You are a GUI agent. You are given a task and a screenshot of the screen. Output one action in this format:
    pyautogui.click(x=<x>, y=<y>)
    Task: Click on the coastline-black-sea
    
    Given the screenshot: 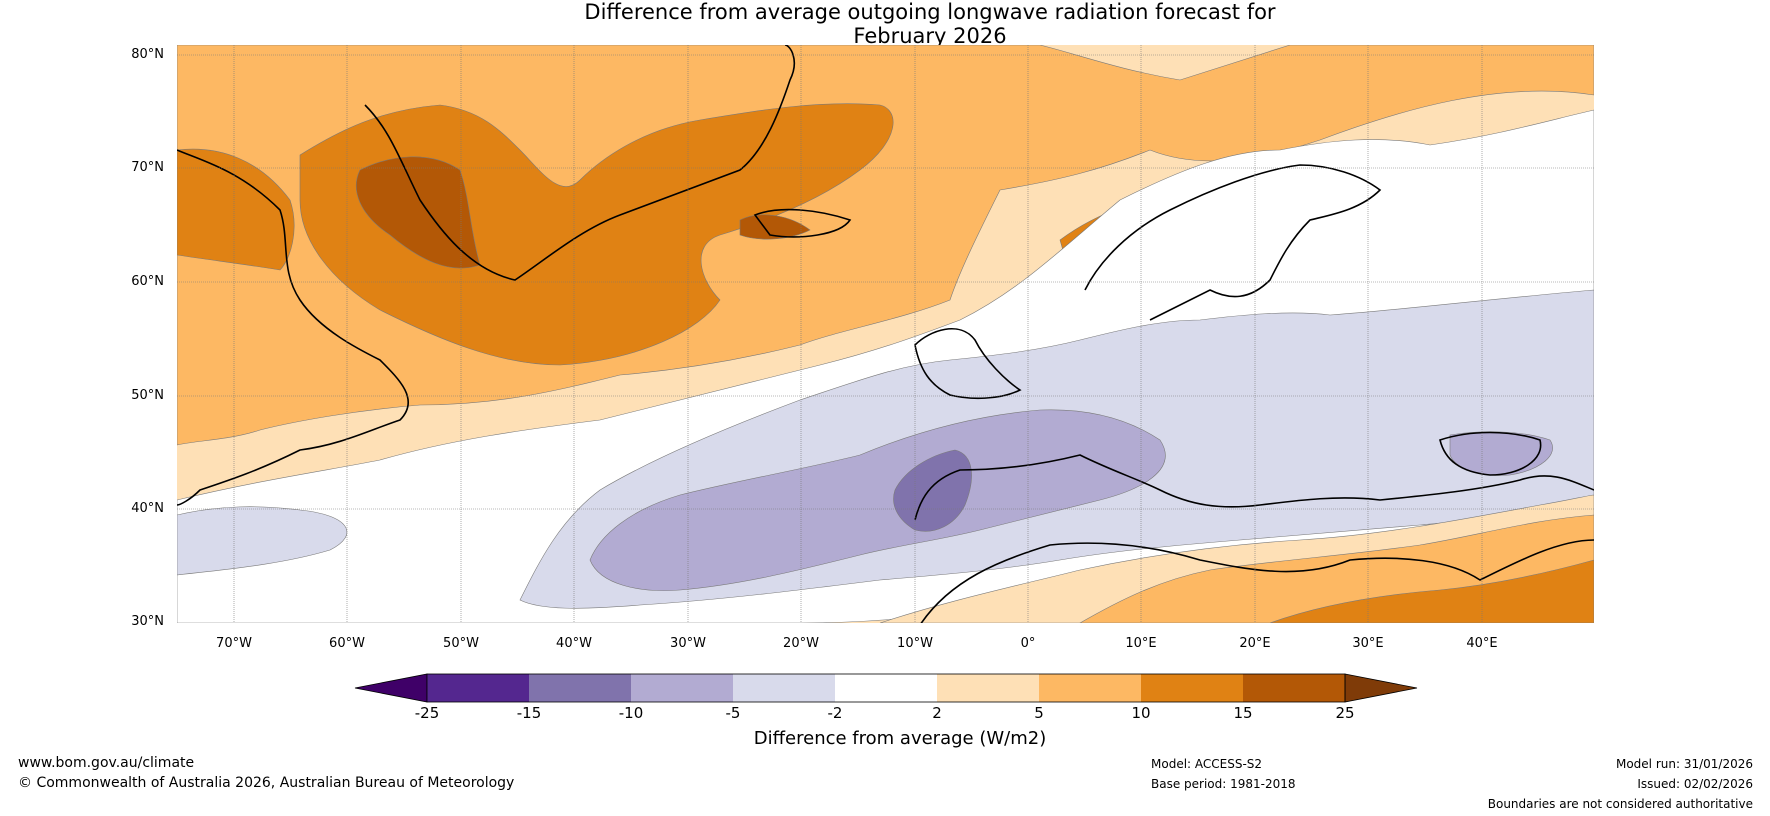 What is the action you would take?
    pyautogui.click(x=1490, y=453)
    